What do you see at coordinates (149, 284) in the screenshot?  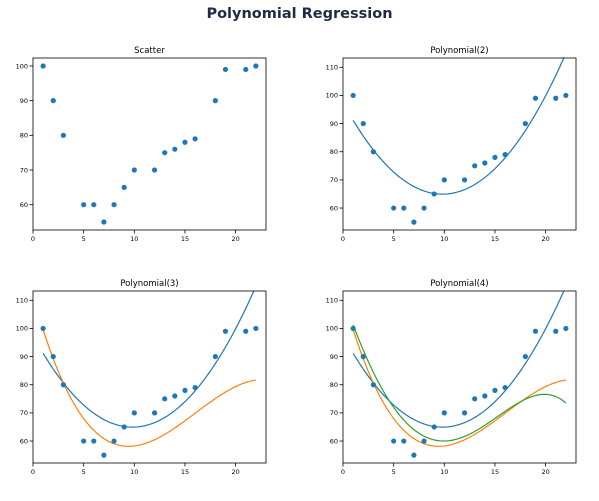 I see `chart-title: Polynomial(3)` at bounding box center [149, 284].